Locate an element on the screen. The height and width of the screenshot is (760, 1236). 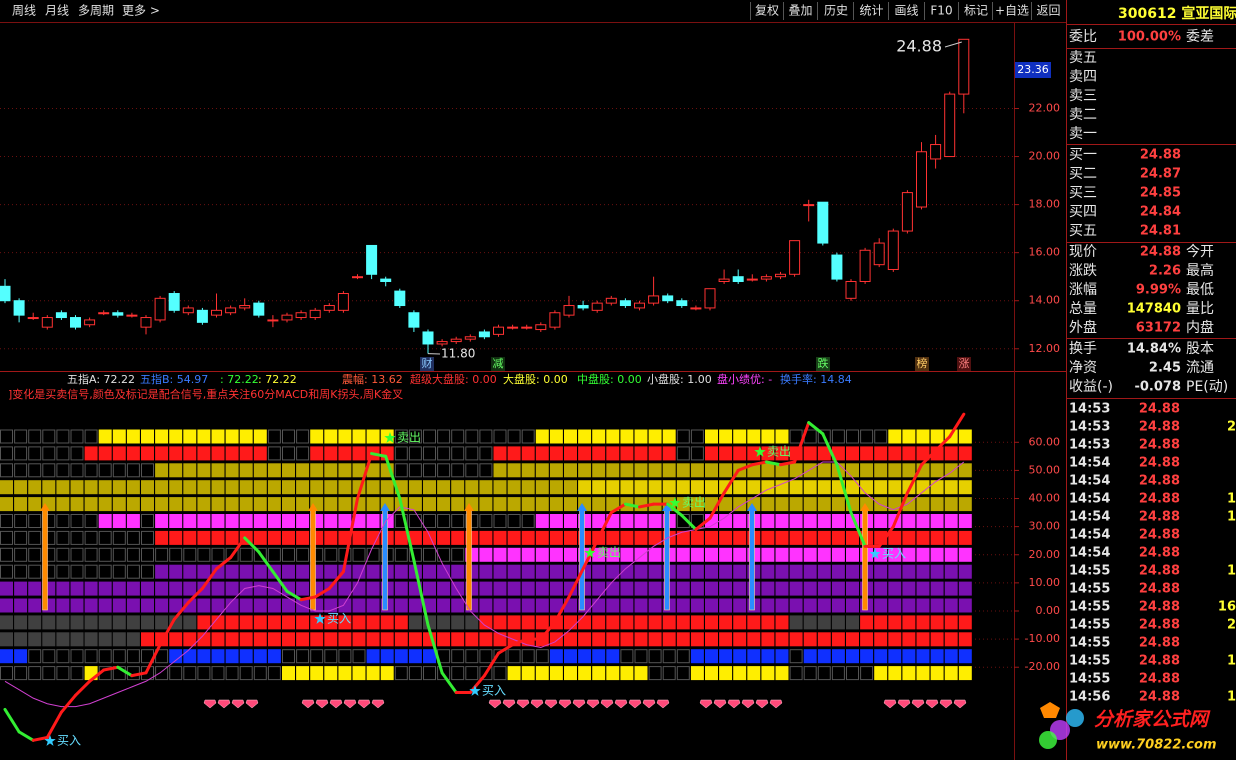
signal-arrow is located at coordinates (469, 560).